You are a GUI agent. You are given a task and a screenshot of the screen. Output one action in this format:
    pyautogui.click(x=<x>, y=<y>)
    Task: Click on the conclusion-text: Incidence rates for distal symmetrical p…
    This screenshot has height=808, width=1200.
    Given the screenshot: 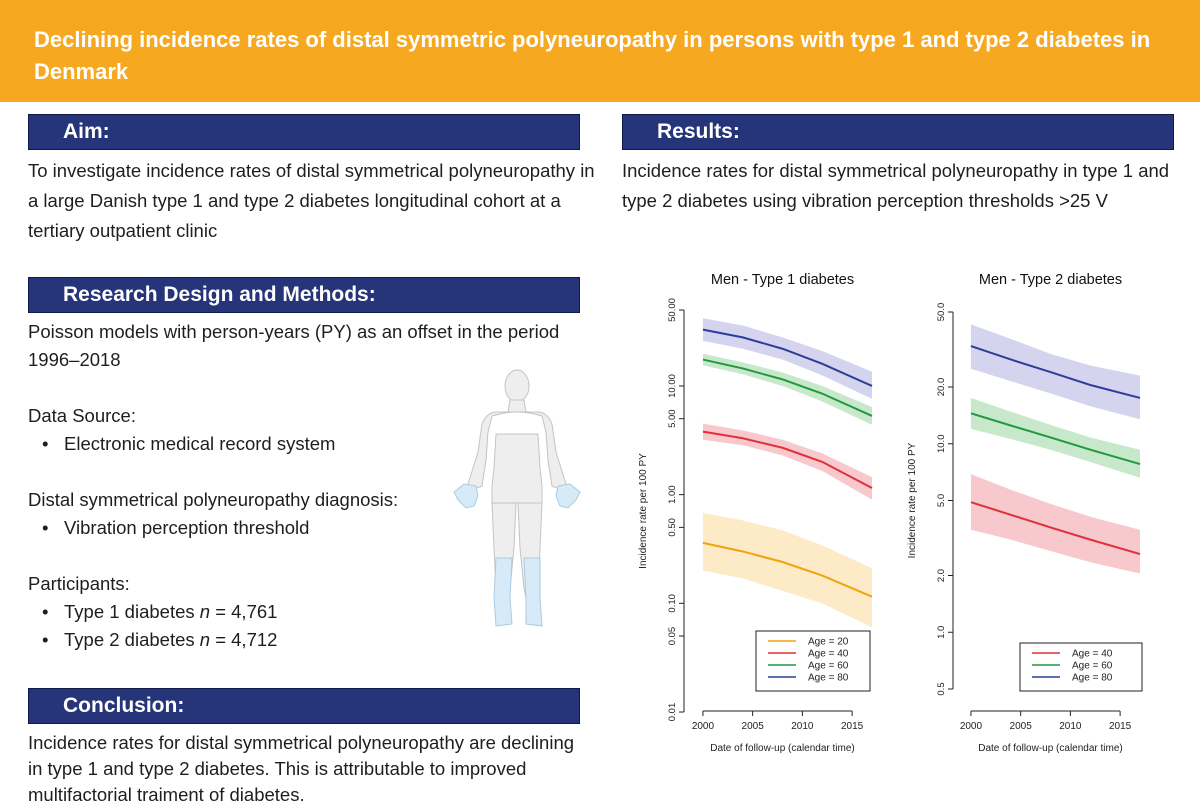 What is the action you would take?
    pyautogui.click(x=301, y=768)
    